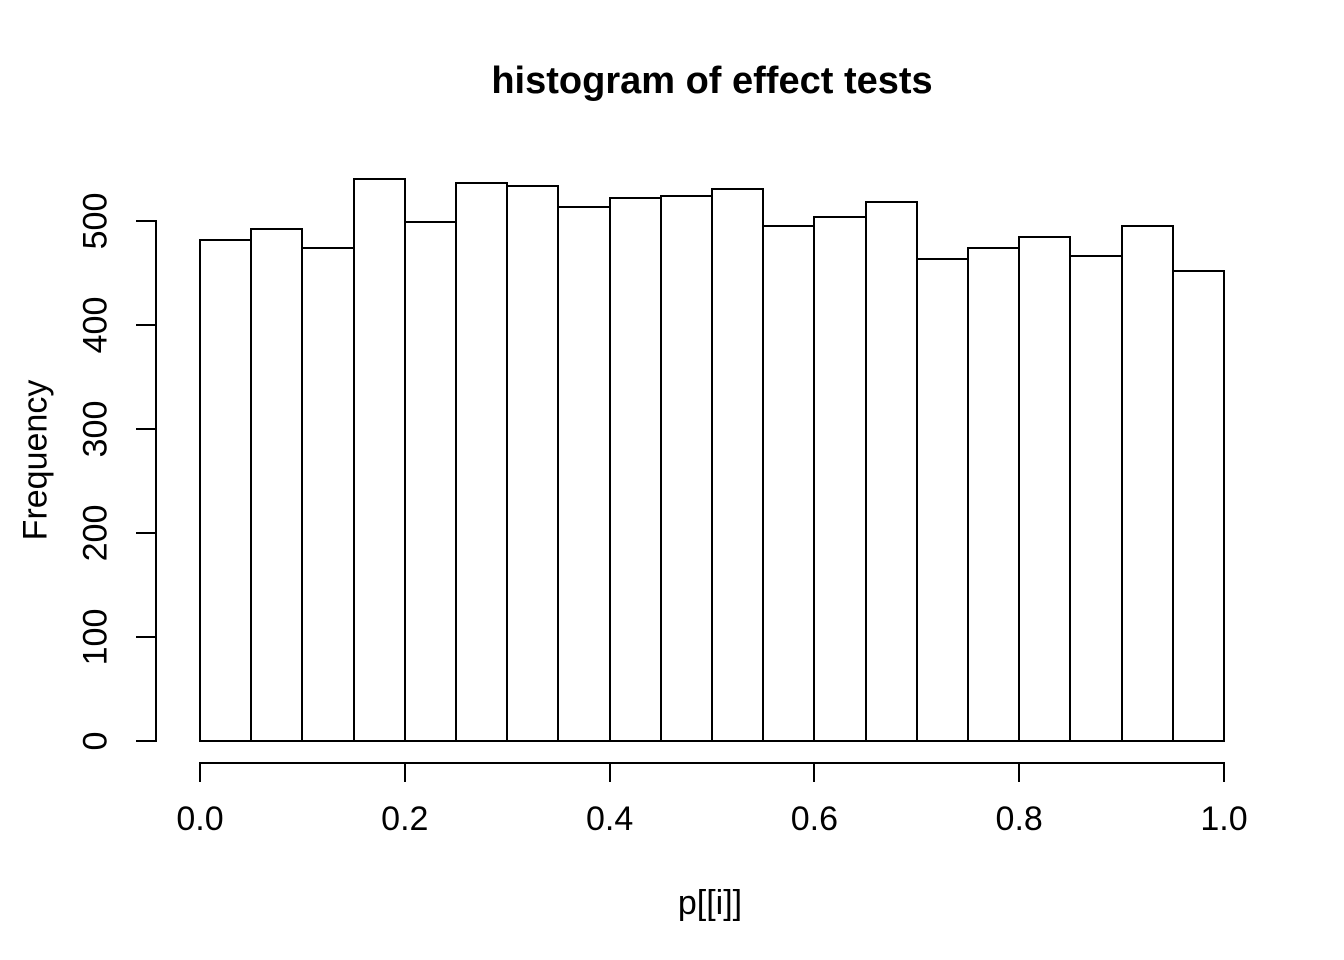  Describe the element at coordinates (710, 903) in the screenshot. I see `x-axis-title: p[[i]]` at that location.